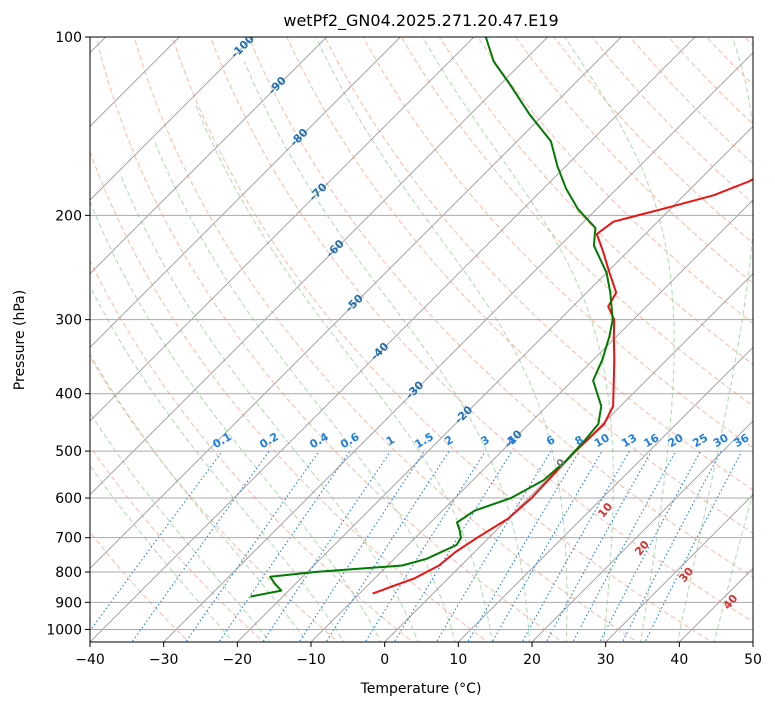  Describe the element at coordinates (651, 440) in the screenshot. I see `mixing-ratio-label: 16` at that location.